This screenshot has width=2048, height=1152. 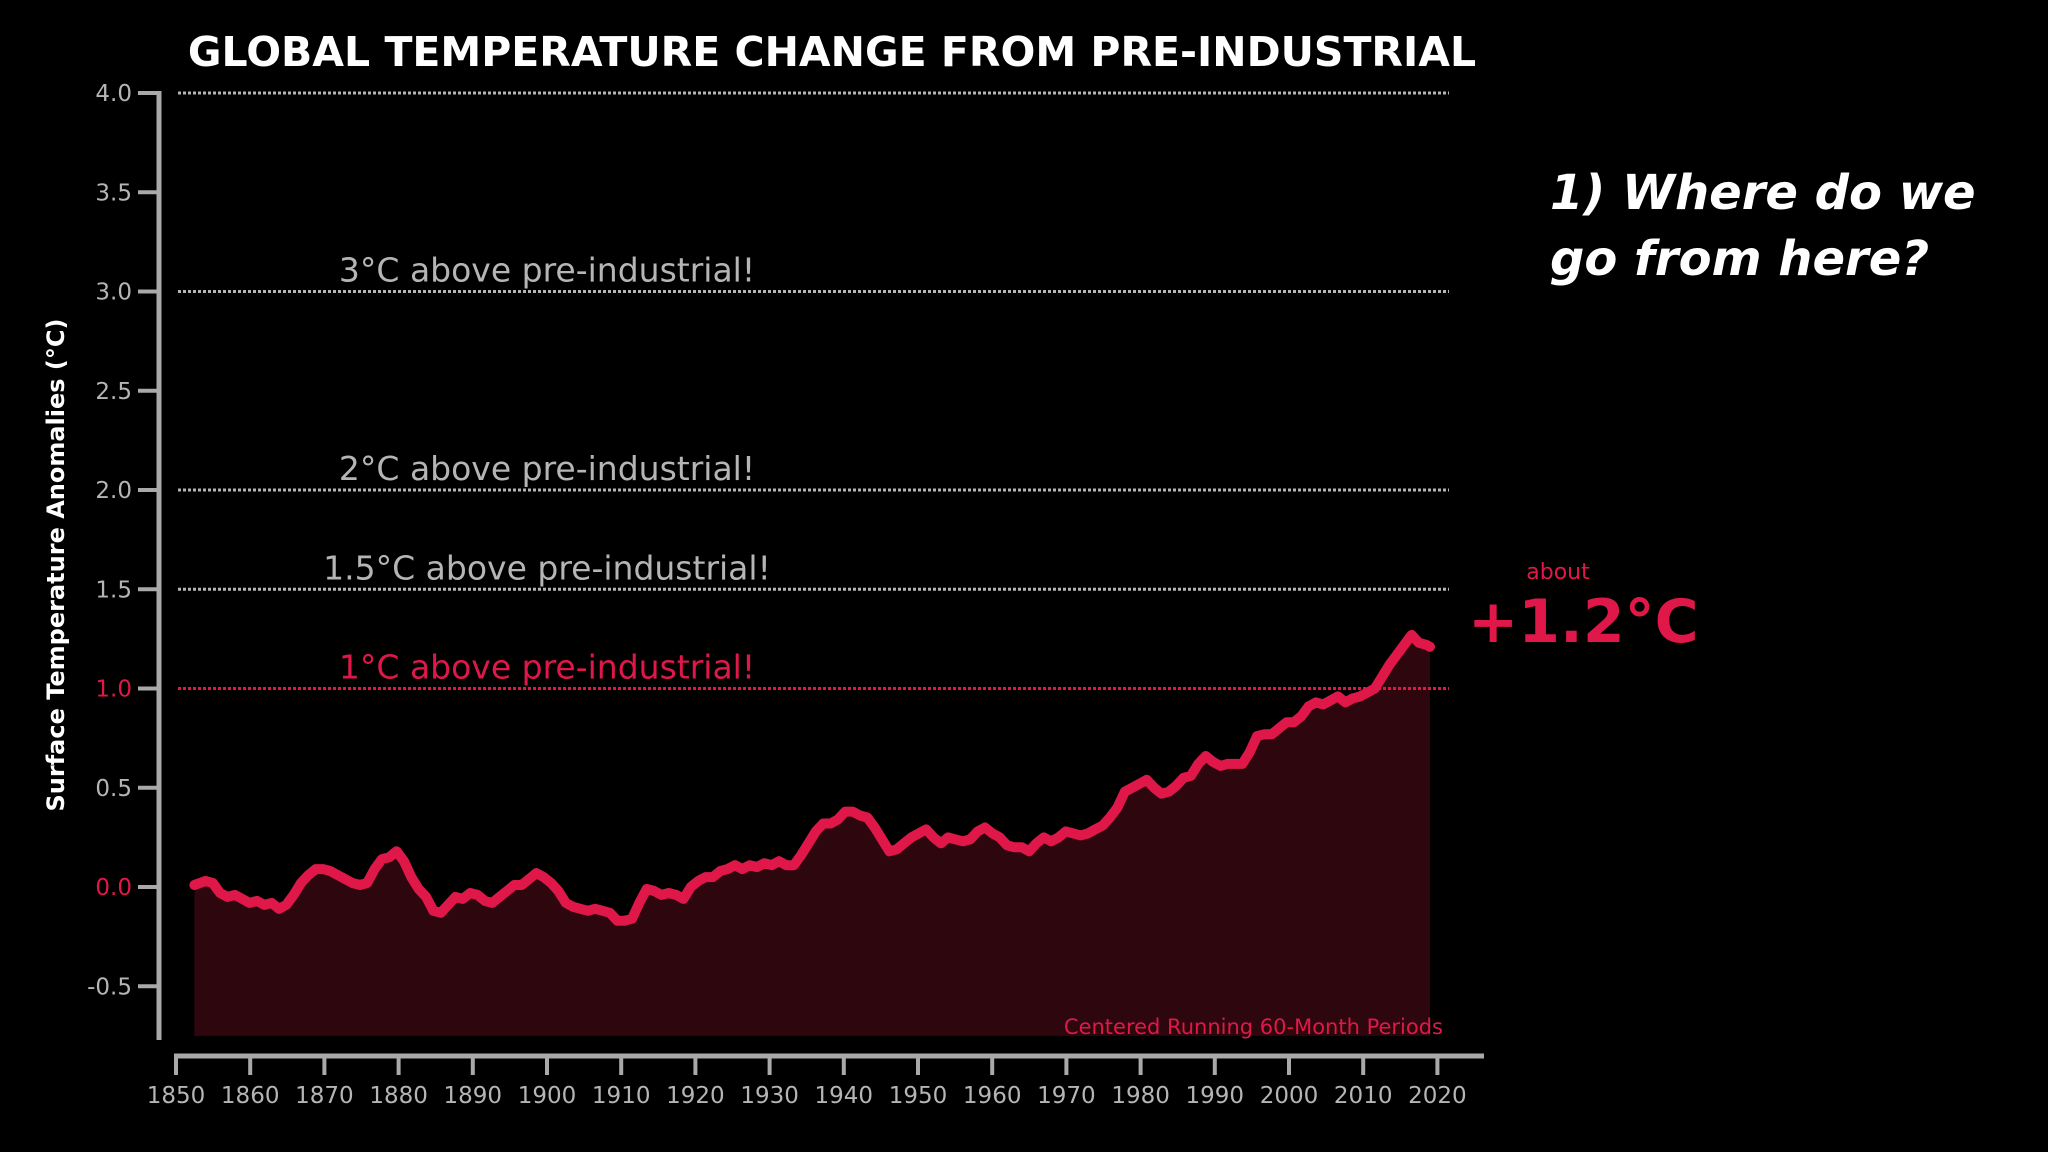 I want to click on running-mean-note: Centered Running 60-Month Periods, so click(x=1253, y=1027).